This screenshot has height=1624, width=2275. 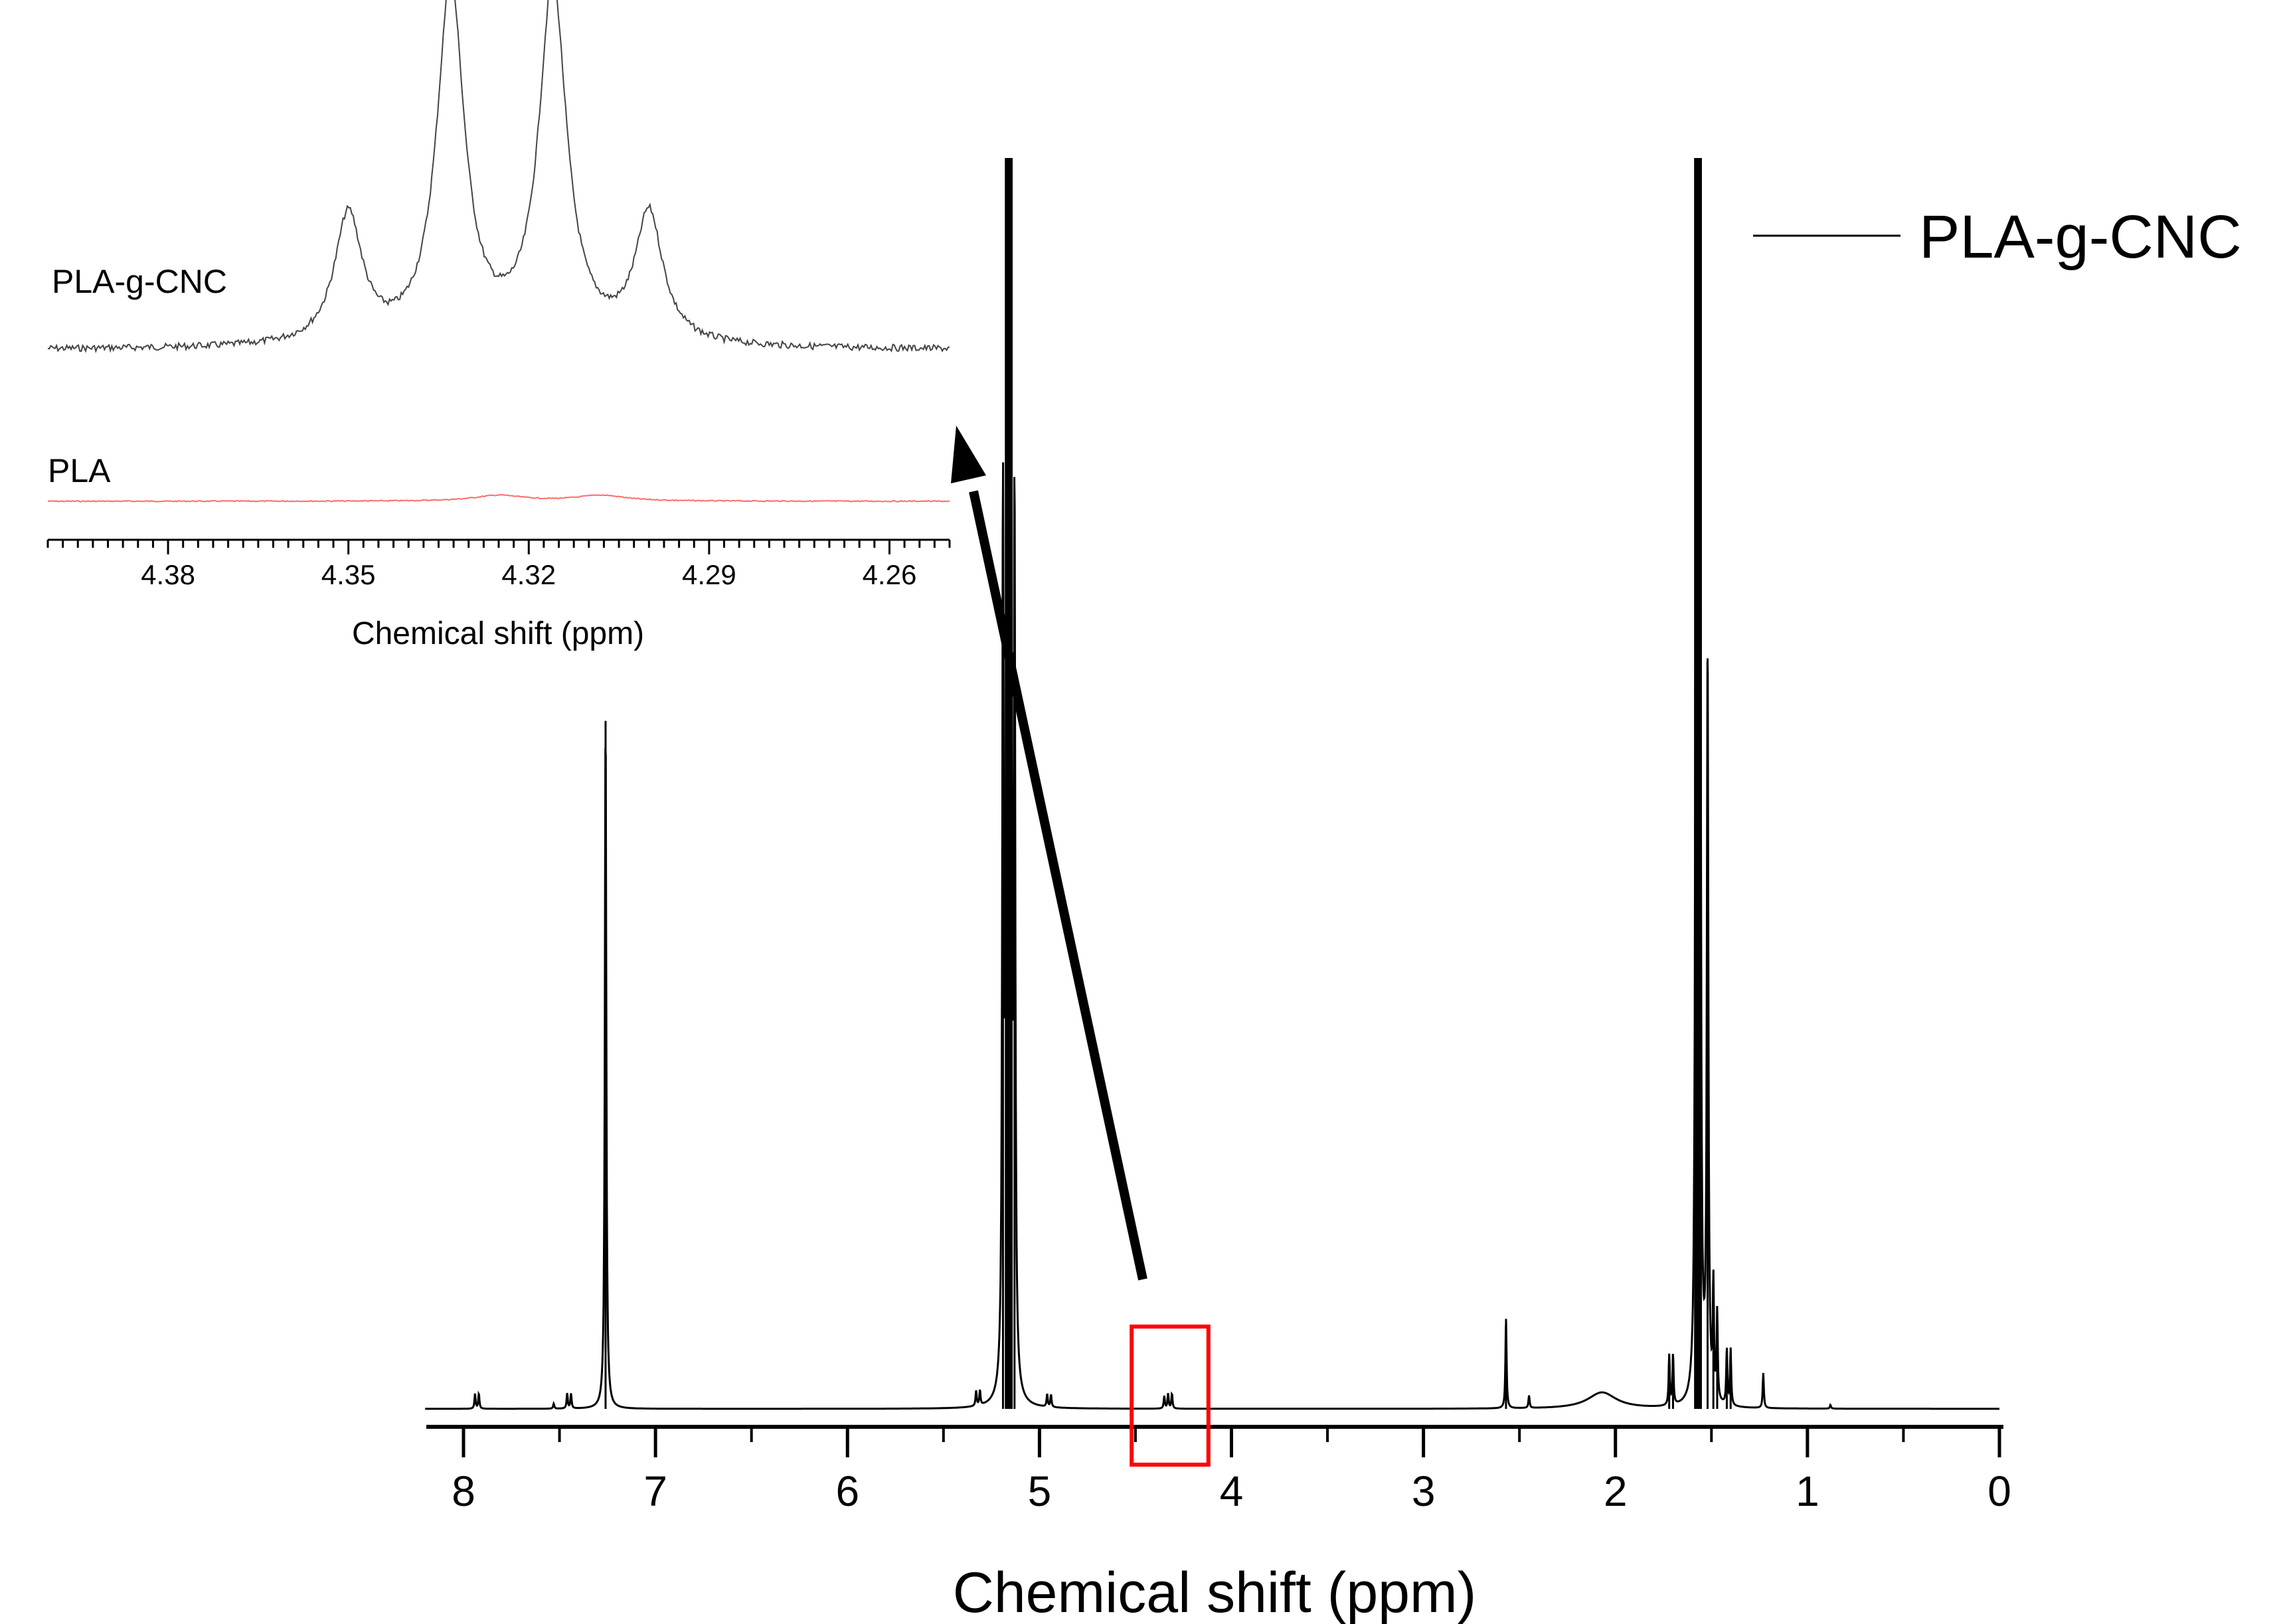 I want to click on inset-x-axis-label: Chemical shift (ppm), so click(x=498, y=633).